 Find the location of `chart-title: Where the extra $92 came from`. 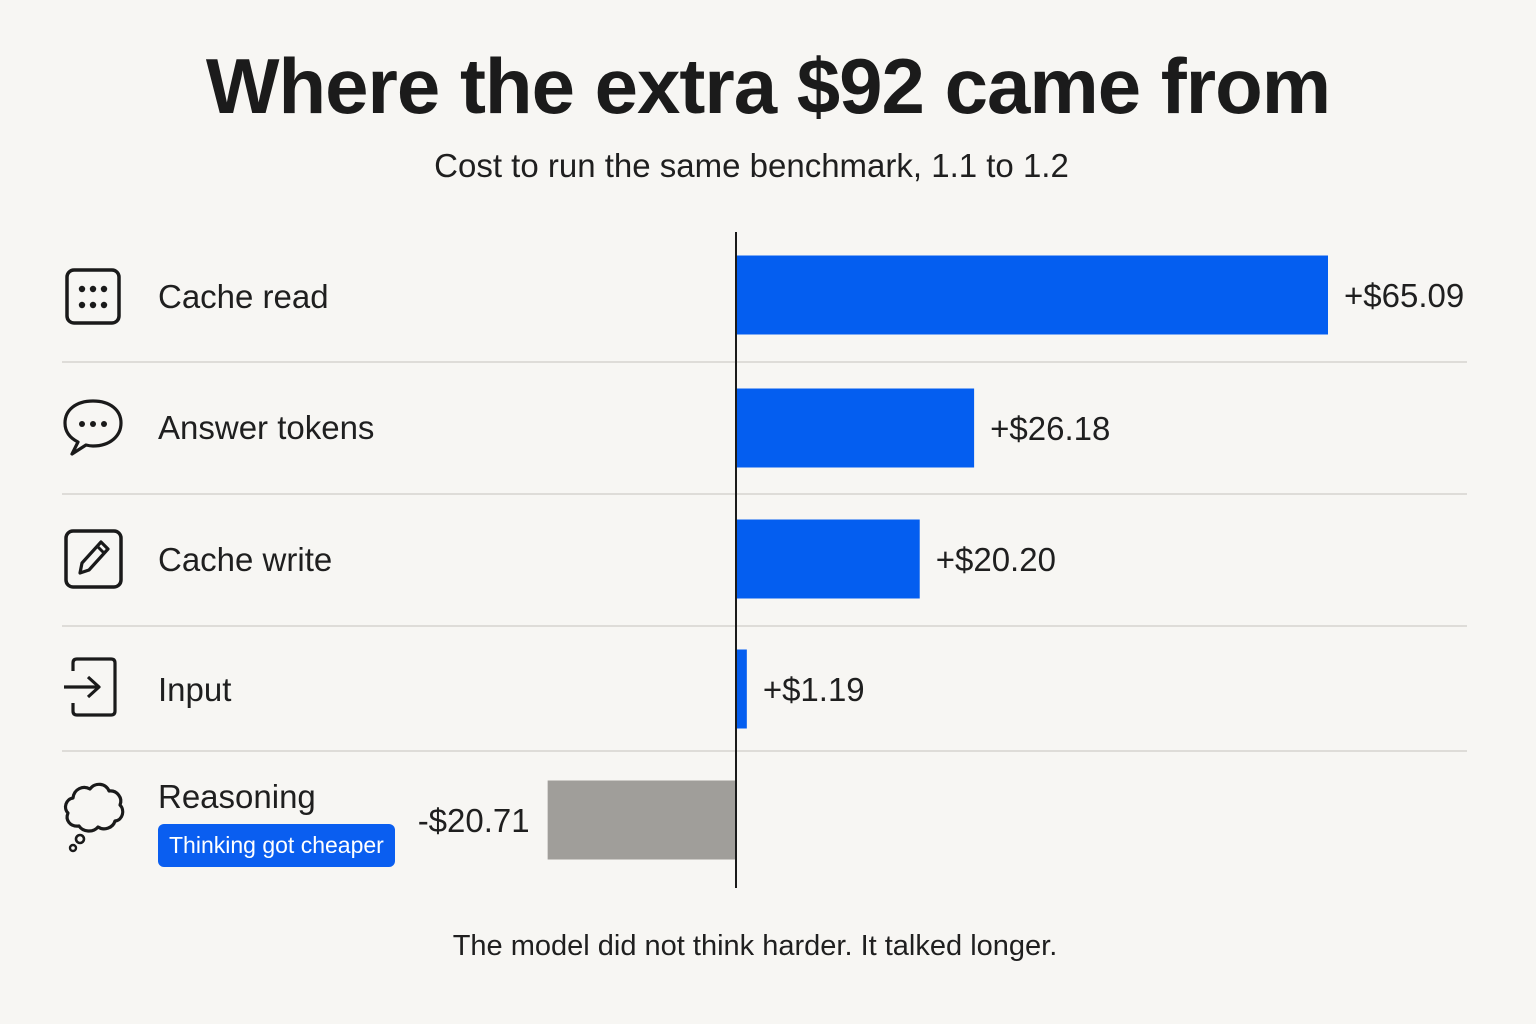

chart-title: Where the extra $92 came from is located at coordinates (768, 86).